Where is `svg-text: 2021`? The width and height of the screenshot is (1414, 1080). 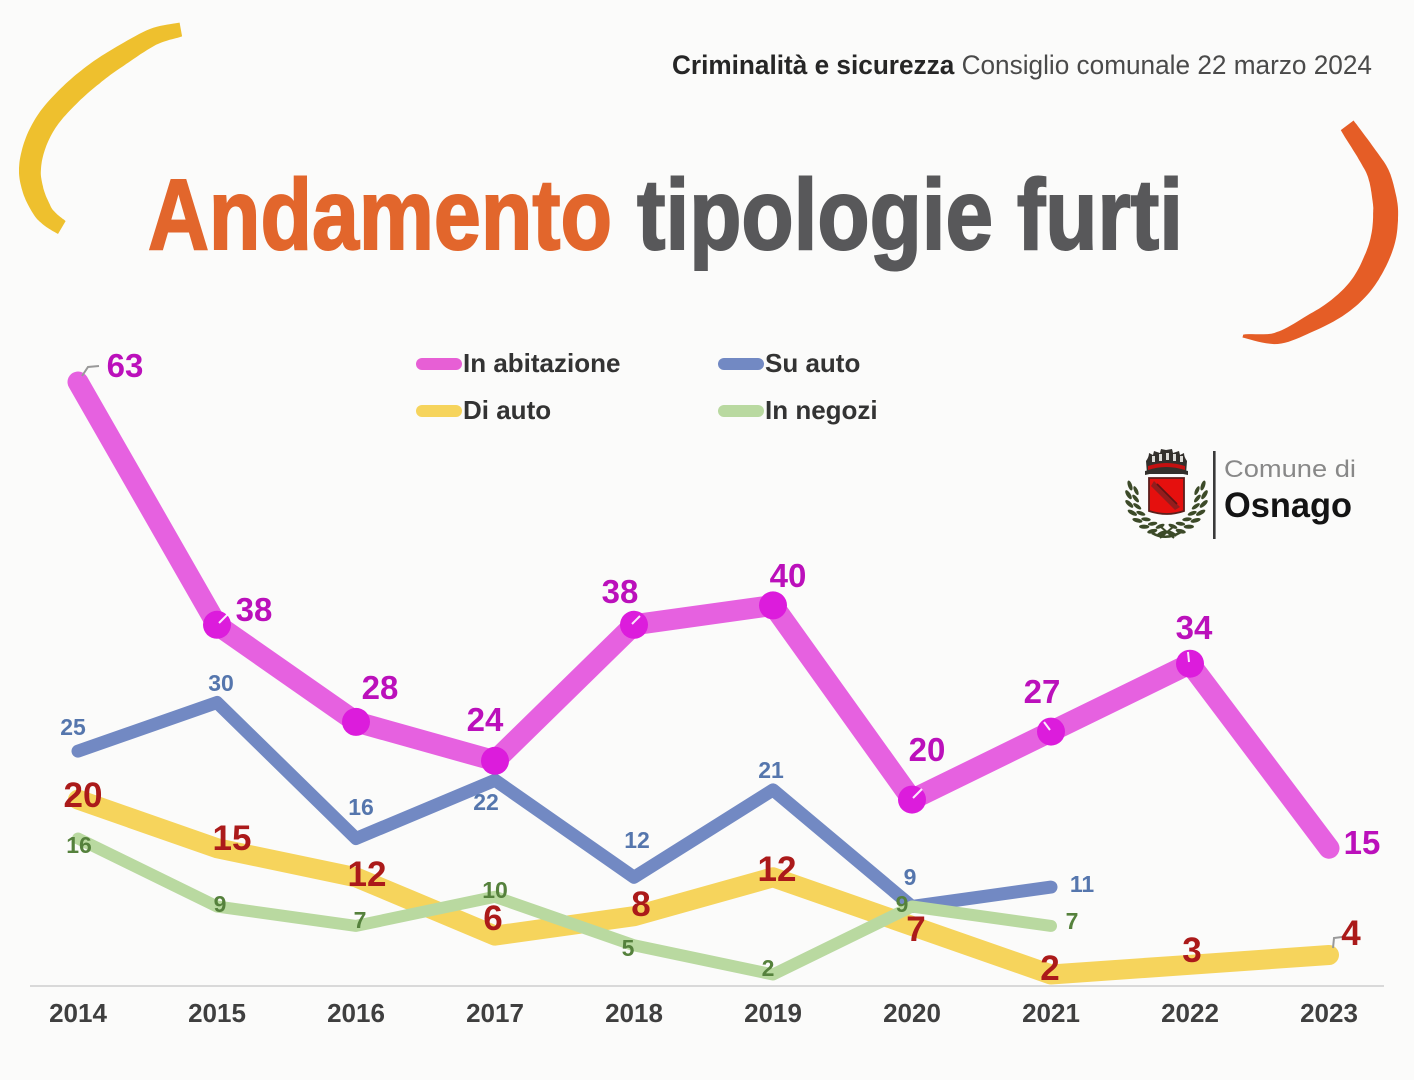 svg-text: 2021 is located at coordinates (1051, 1013).